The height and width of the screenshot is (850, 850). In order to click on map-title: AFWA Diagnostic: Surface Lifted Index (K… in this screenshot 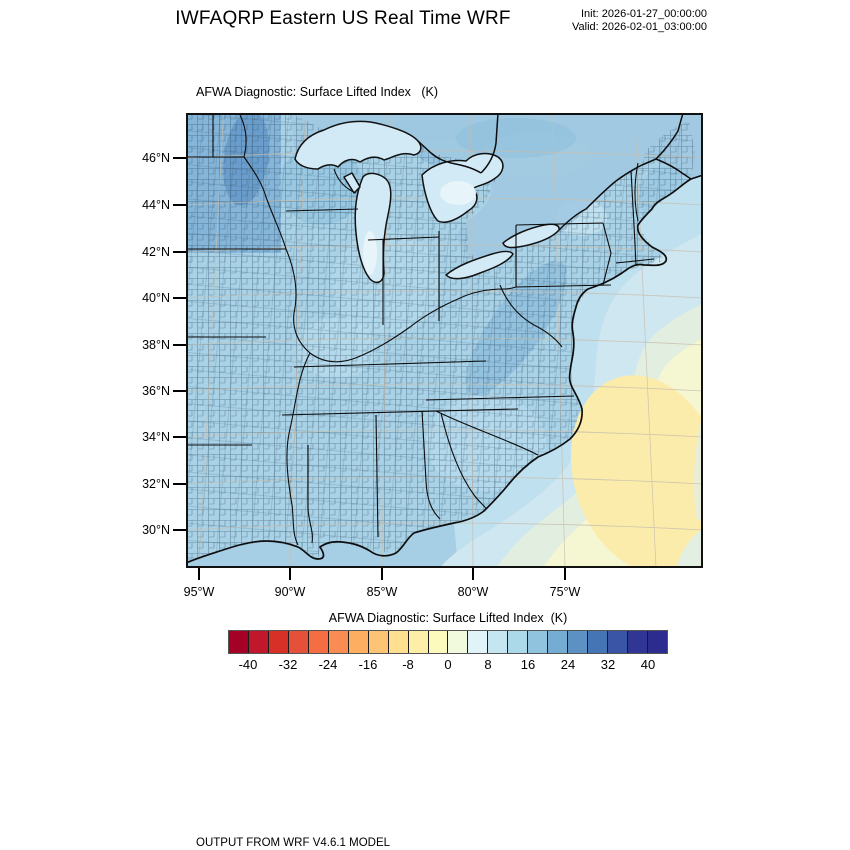, I will do `click(317, 92)`.